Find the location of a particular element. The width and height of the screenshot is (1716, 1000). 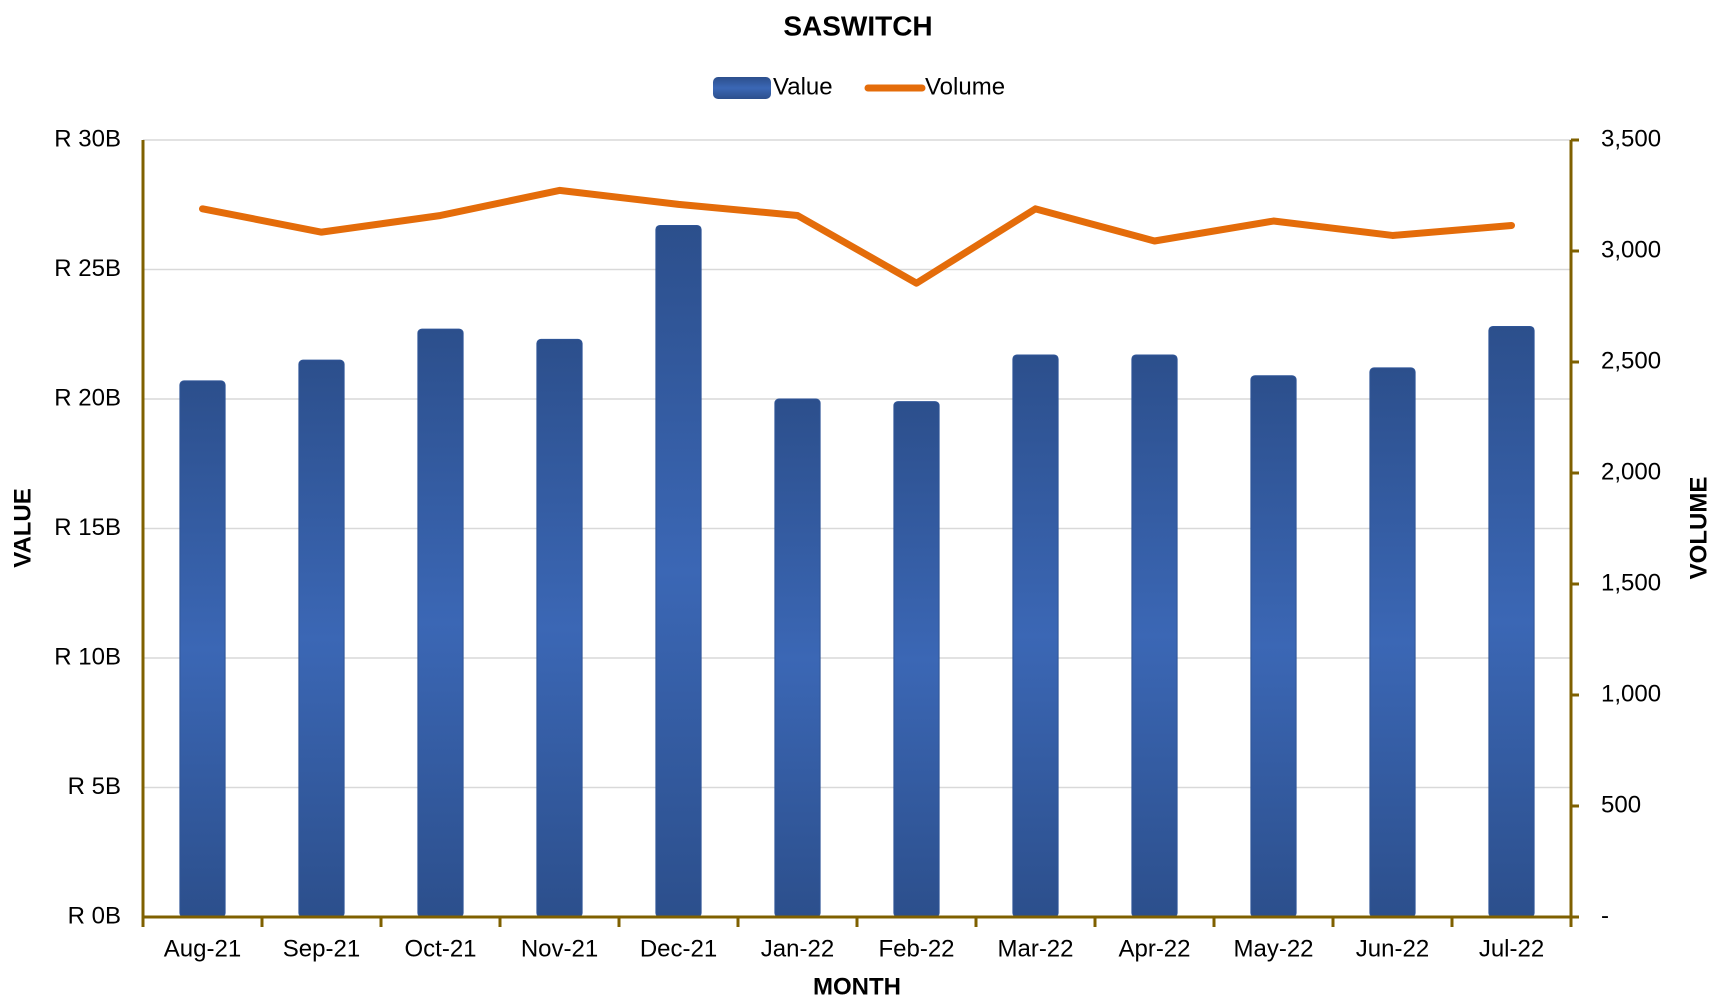

y2-tick-label: 3,000 is located at coordinates (1631, 249).